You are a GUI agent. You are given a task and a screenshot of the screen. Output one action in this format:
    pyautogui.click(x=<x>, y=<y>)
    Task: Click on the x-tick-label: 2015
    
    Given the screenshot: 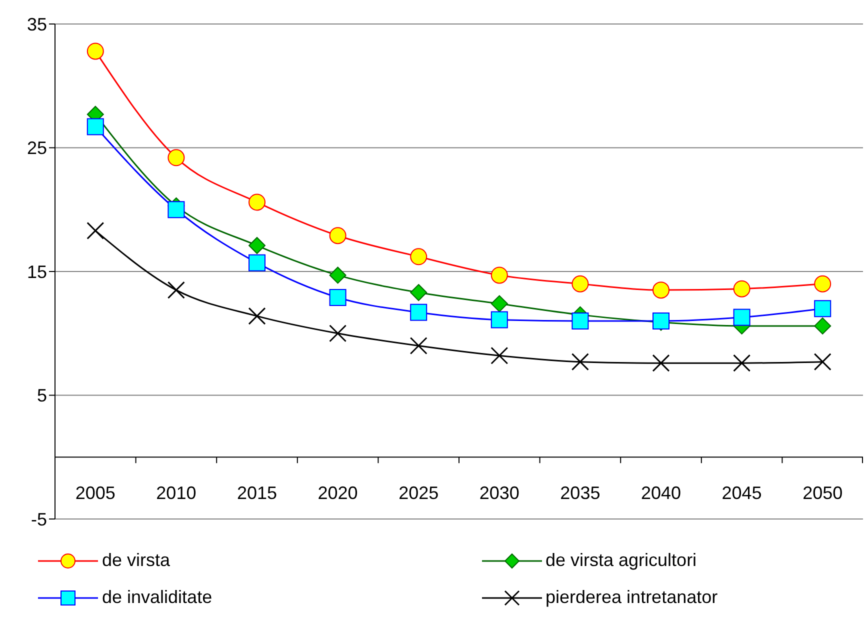 What is the action you would take?
    pyautogui.click(x=257, y=493)
    